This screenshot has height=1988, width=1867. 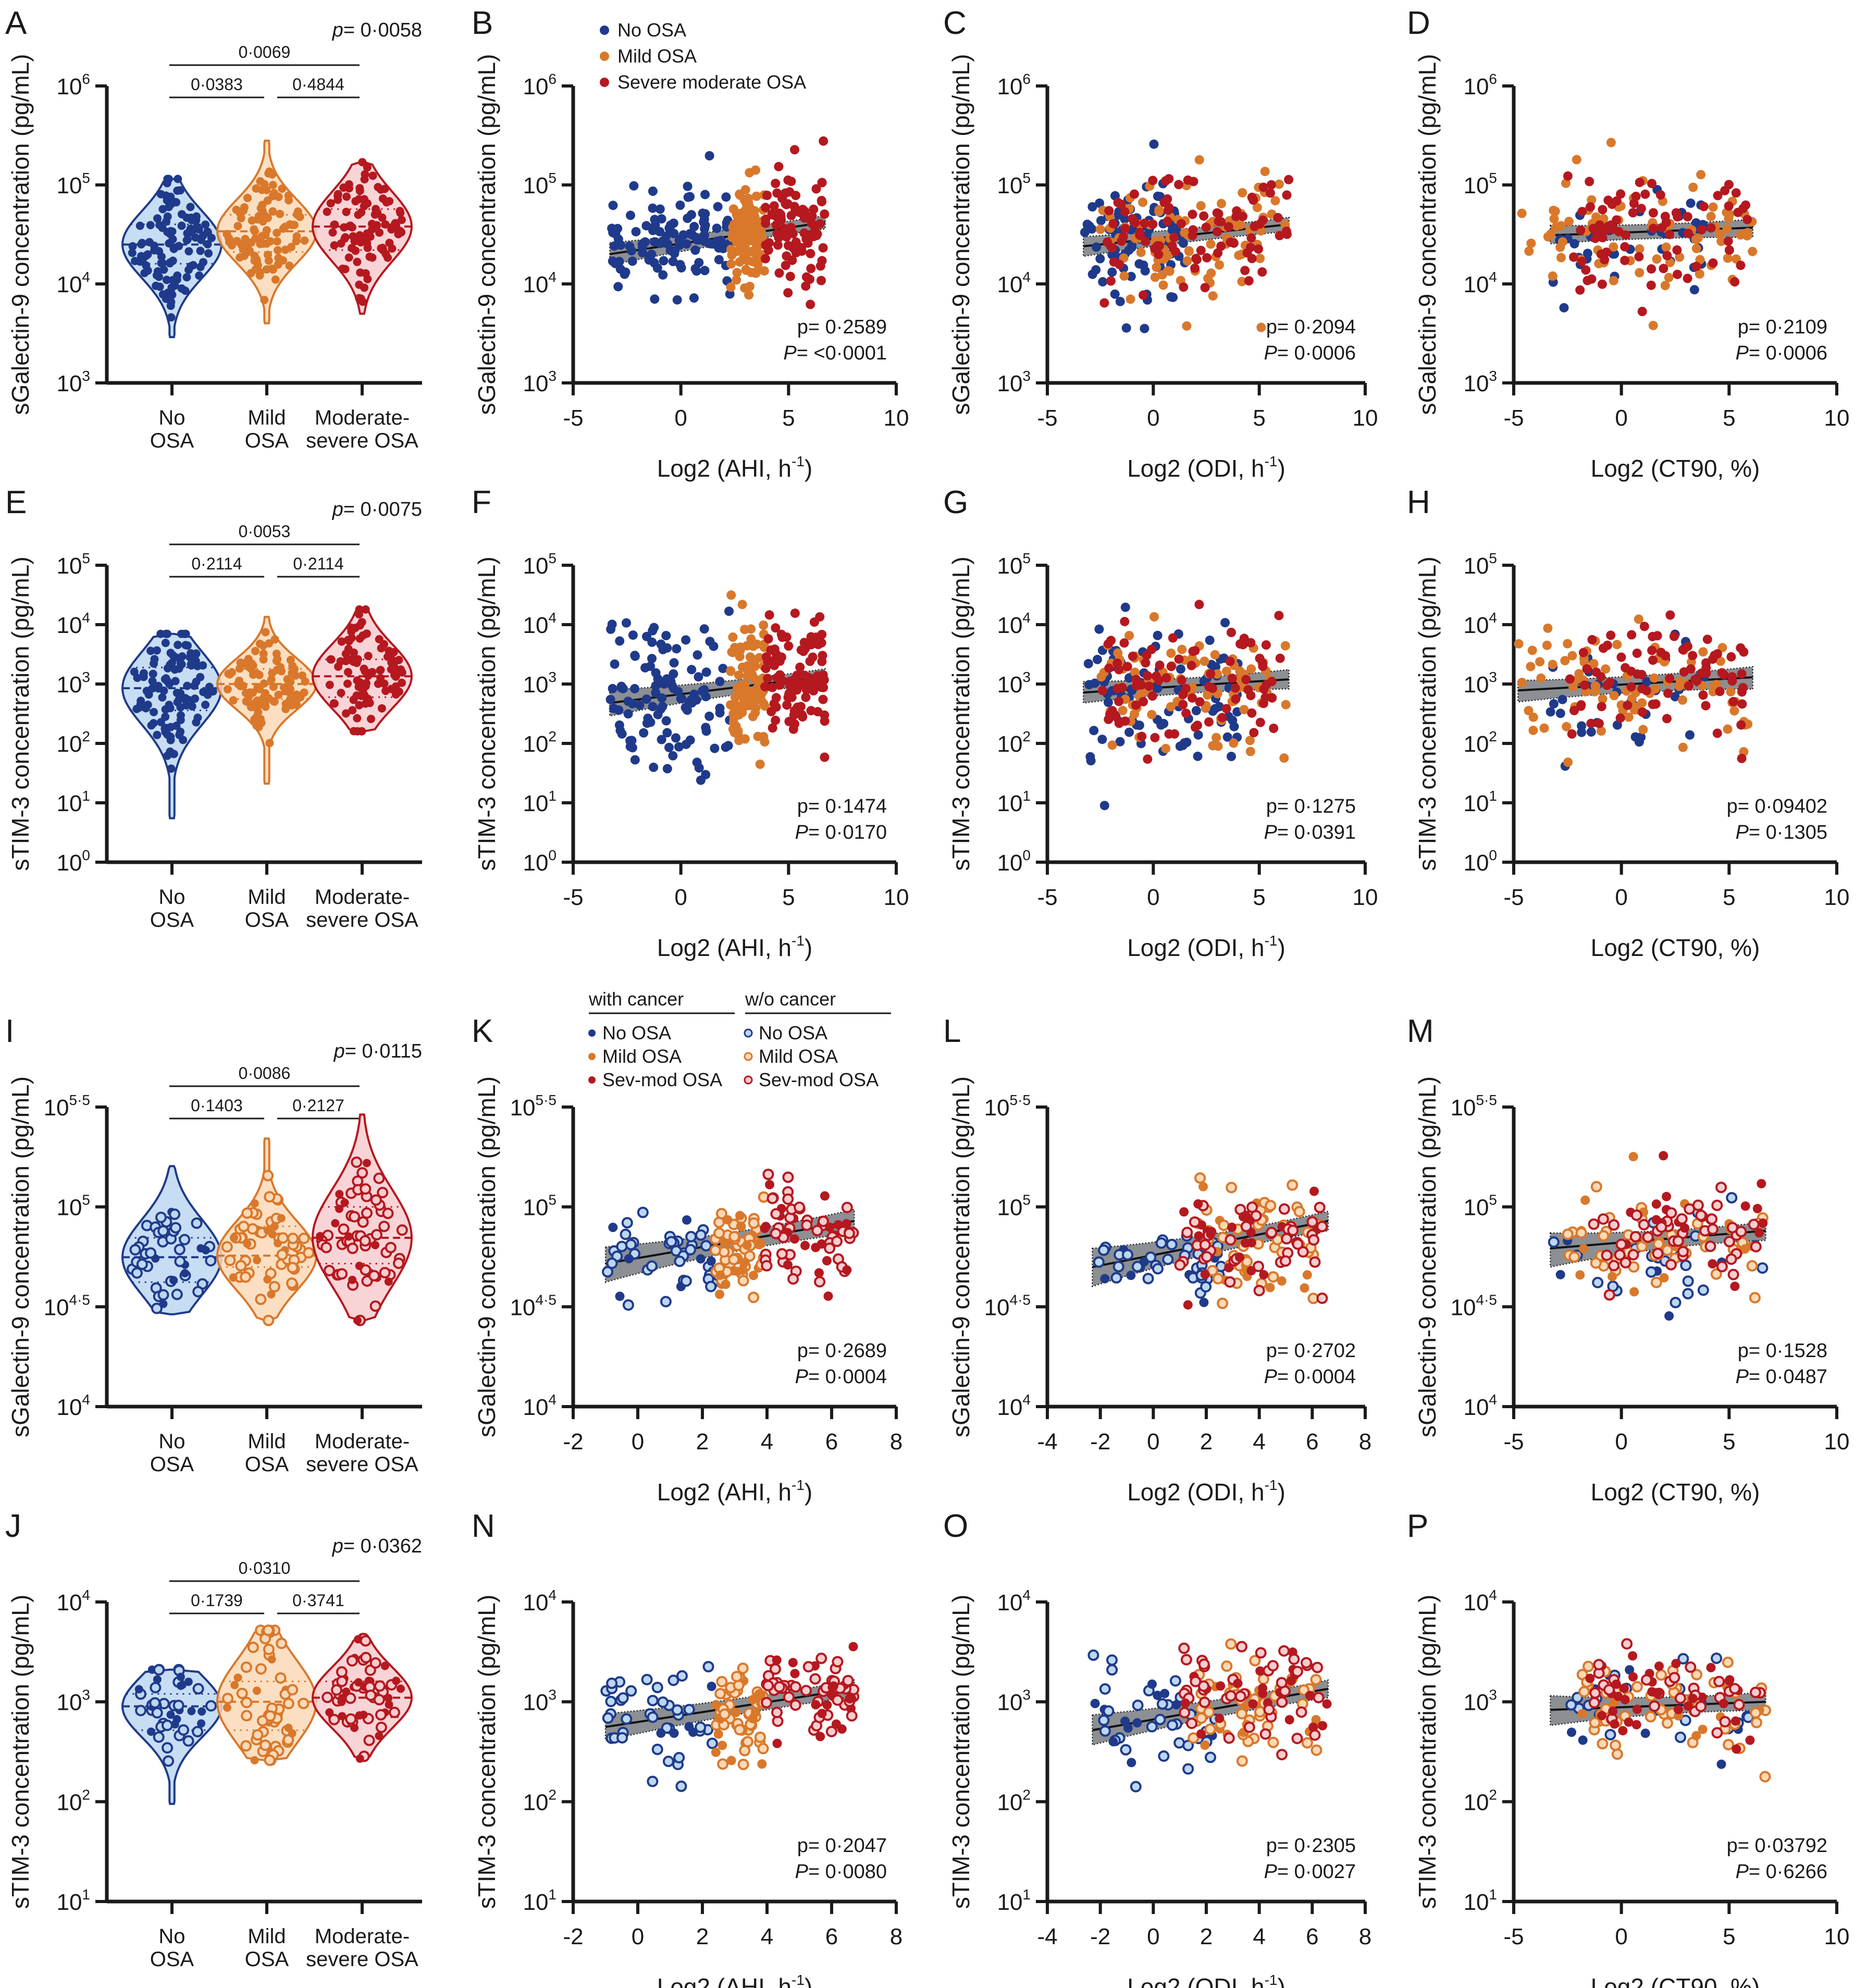 What do you see at coordinates (486, 714) in the screenshot?
I see `y-axis-title: sTIM-3 concentration (pg/mL)` at bounding box center [486, 714].